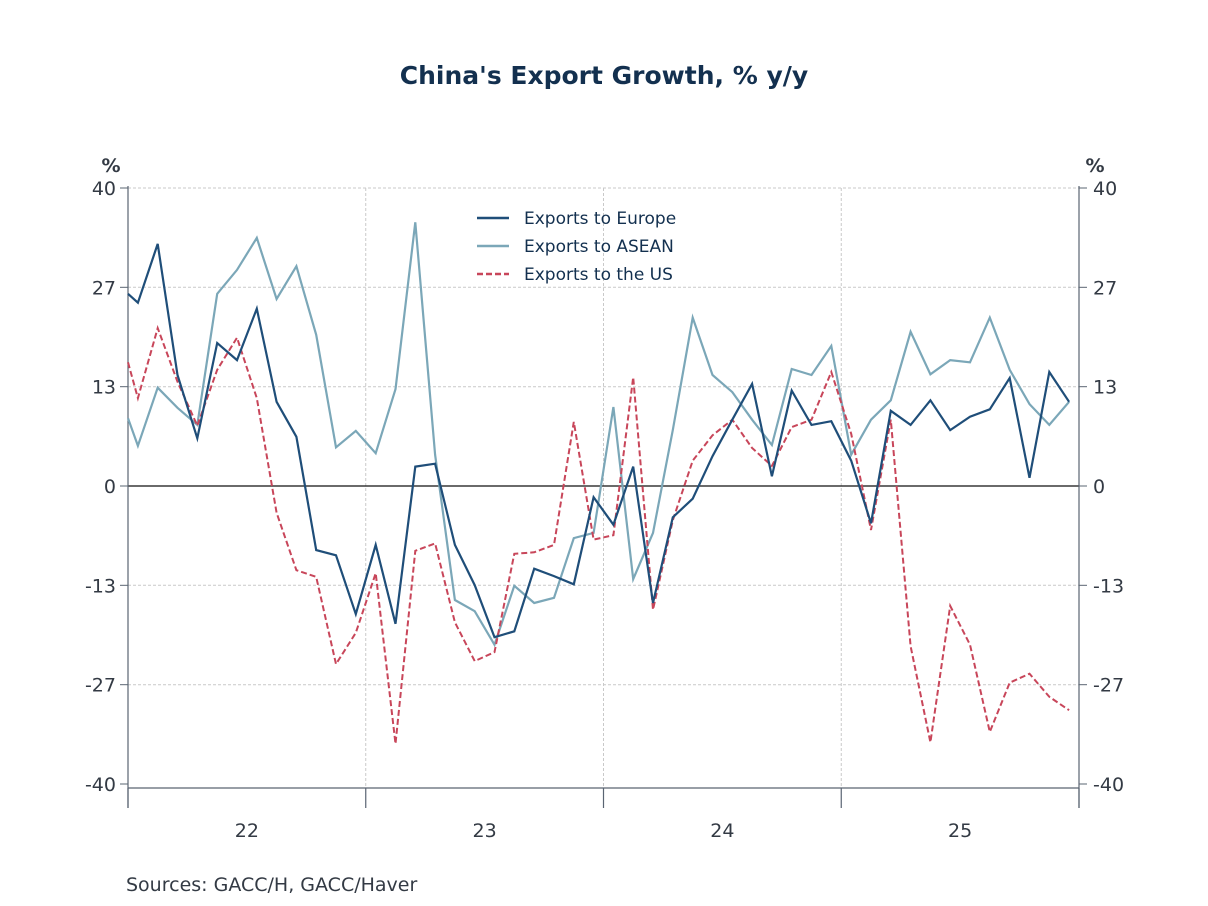 The width and height of the screenshot is (1208, 906). I want to click on x-tick-label: 22, so click(247, 831).